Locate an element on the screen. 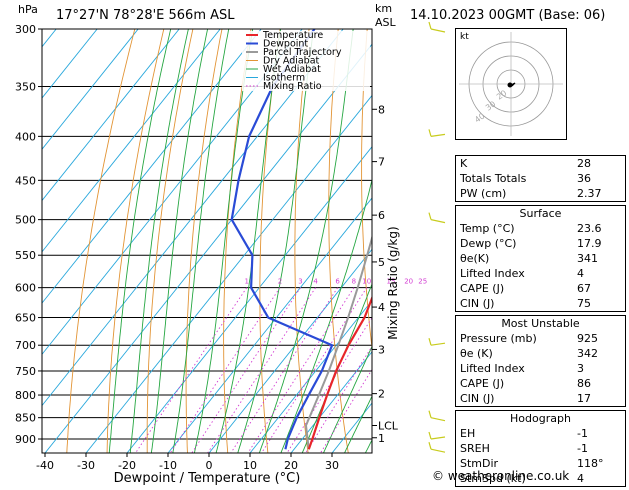 Image resolution: width=629 pixels, height=490 pixels. mixing-ratio-label: 10 is located at coordinates (366, 282).